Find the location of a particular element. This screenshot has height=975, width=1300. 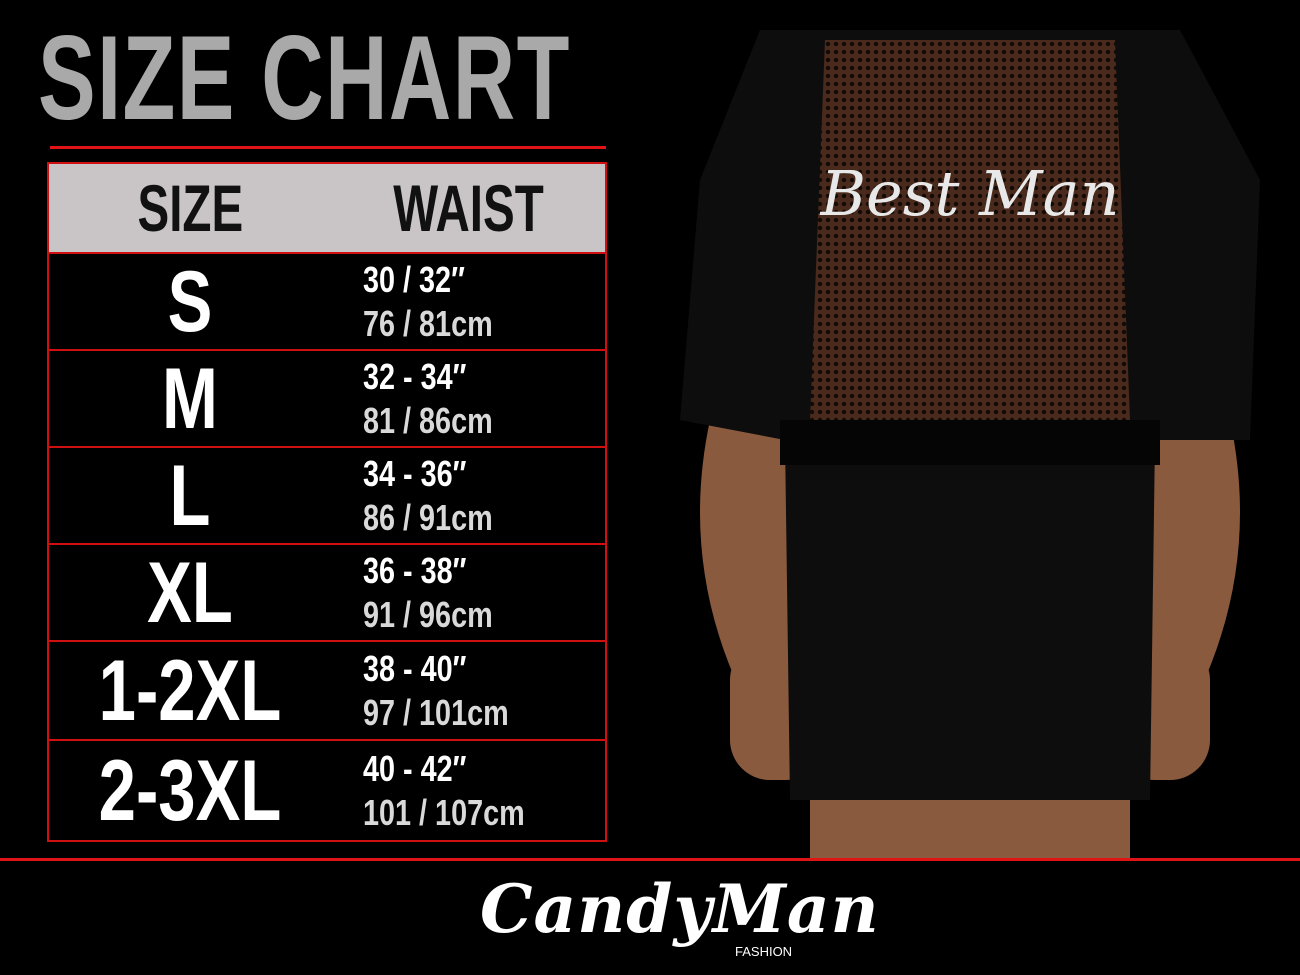

title-divider is located at coordinates (328, 147).